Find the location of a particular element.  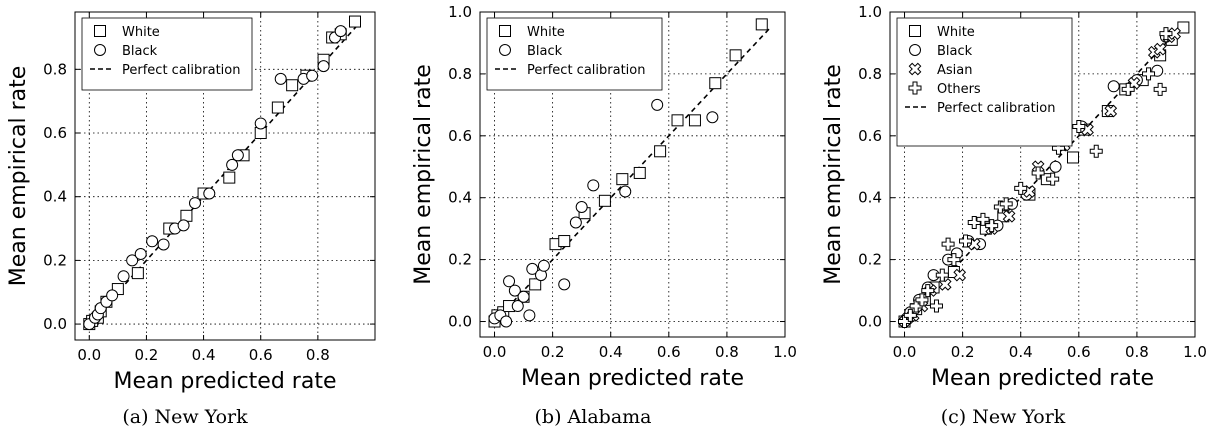

legend-label-others: Others is located at coordinates (959, 89).